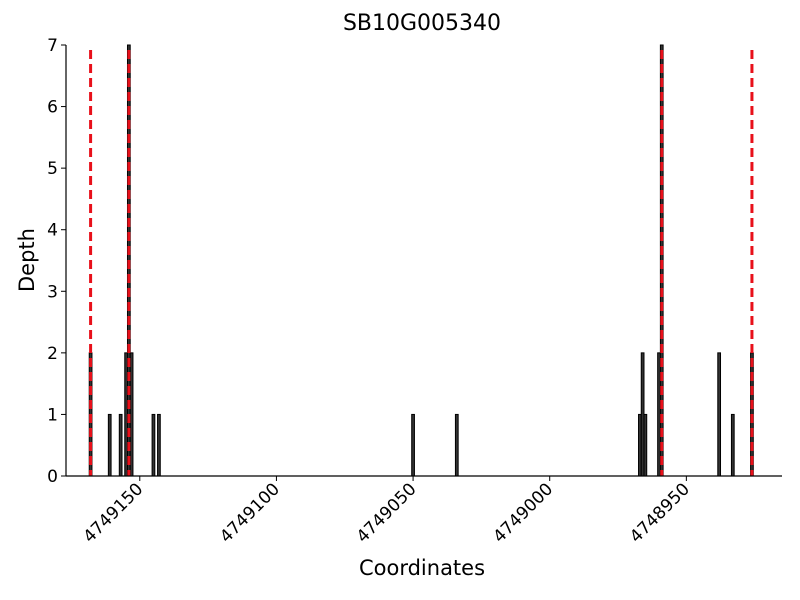  I want to click on y-tick-label: 0, so click(52, 477).